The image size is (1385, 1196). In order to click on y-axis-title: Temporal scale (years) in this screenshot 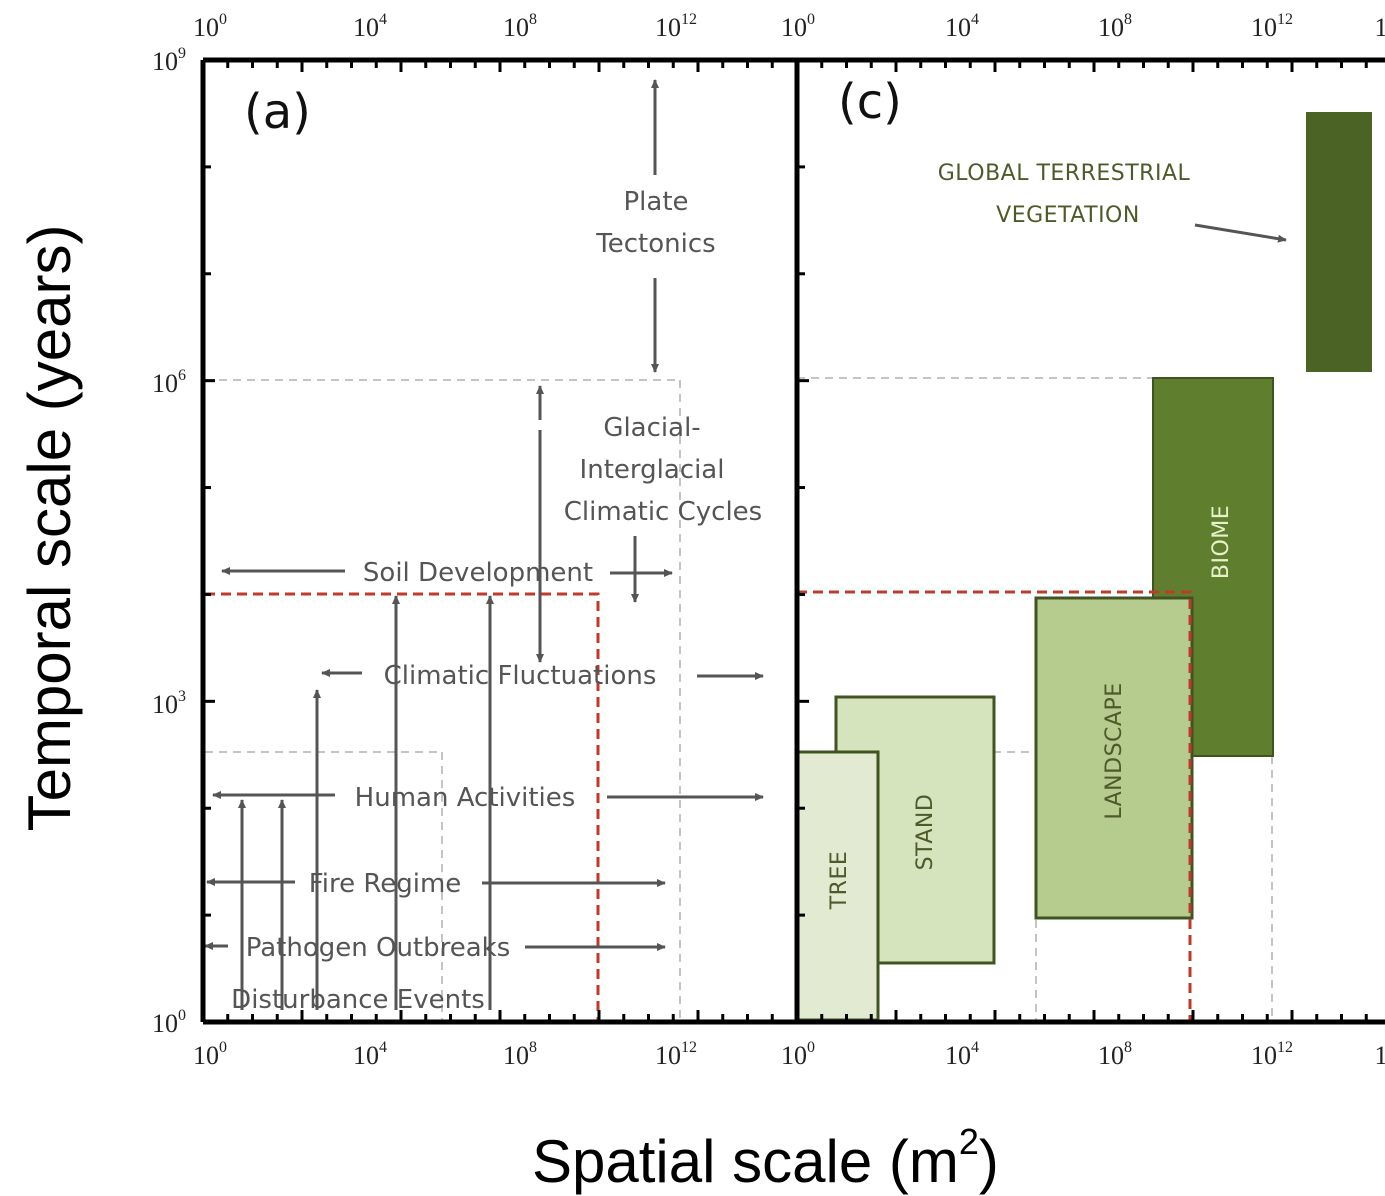, I will do `click(49, 528)`.